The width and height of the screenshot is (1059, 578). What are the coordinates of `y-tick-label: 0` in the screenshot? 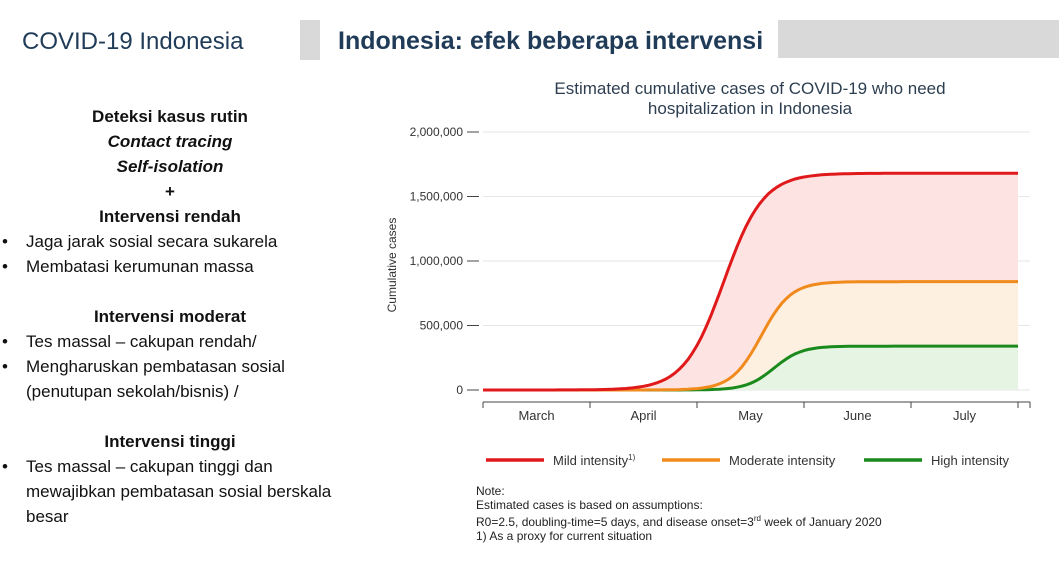 It's located at (459, 390).